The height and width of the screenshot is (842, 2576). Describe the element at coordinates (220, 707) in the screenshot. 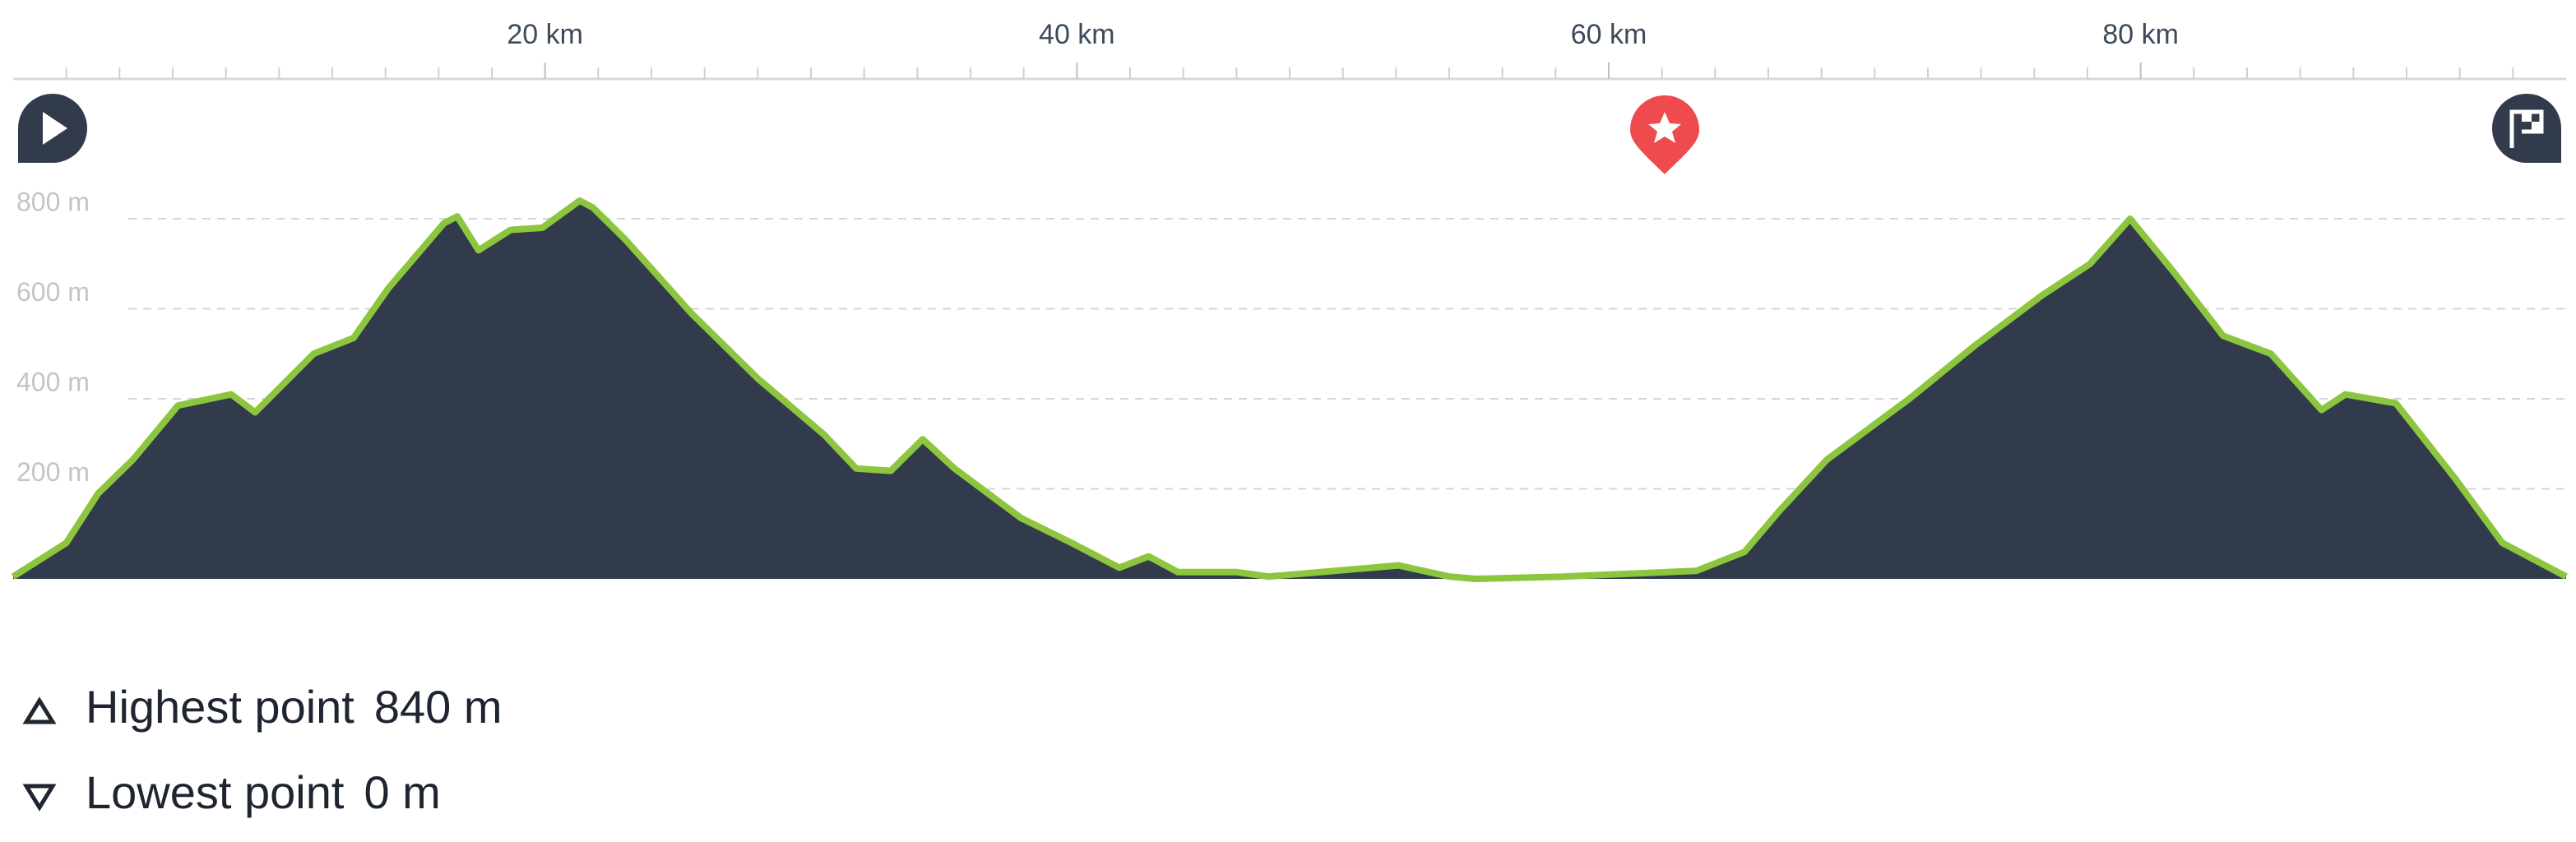

I see `stat-label: Highest point` at that location.